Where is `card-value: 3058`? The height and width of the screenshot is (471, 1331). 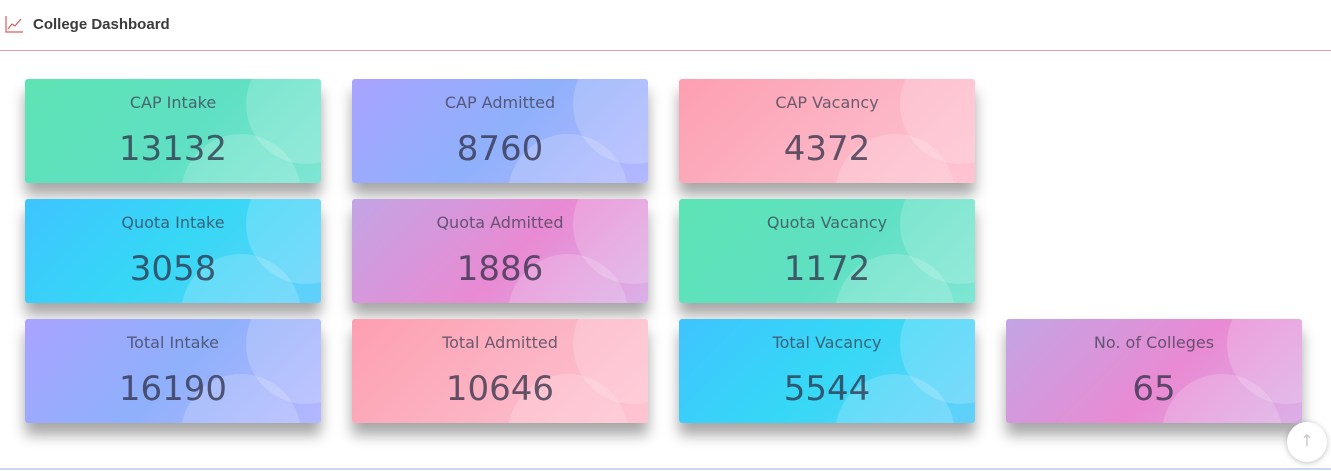
card-value: 3058 is located at coordinates (173, 269).